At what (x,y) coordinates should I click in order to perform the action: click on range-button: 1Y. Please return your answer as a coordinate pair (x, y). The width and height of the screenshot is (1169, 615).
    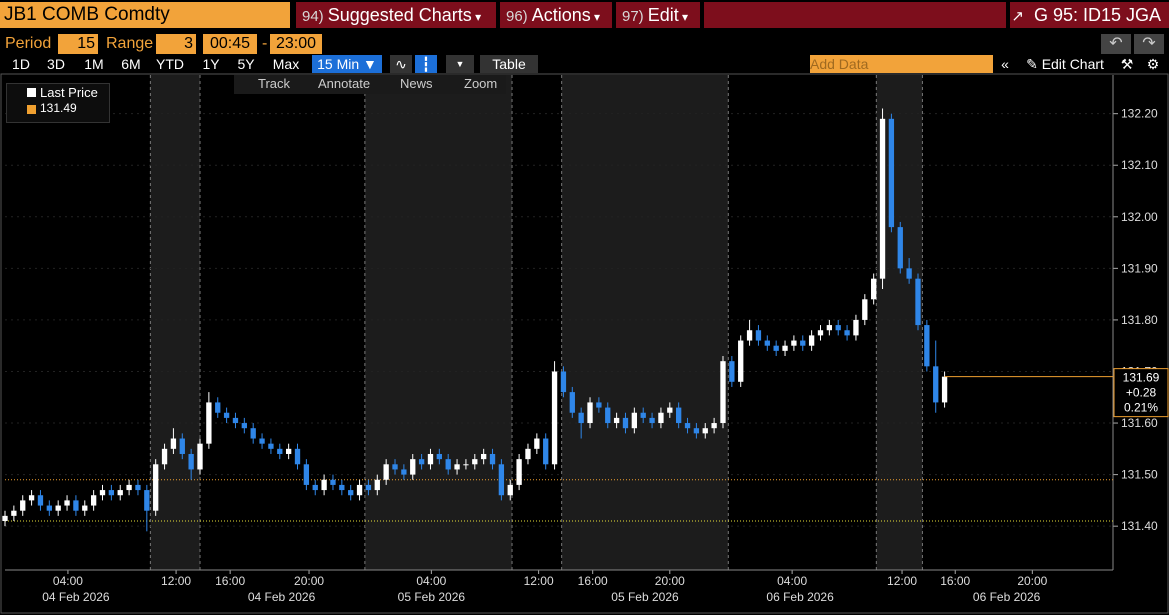
    Looking at the image, I should click on (211, 64).